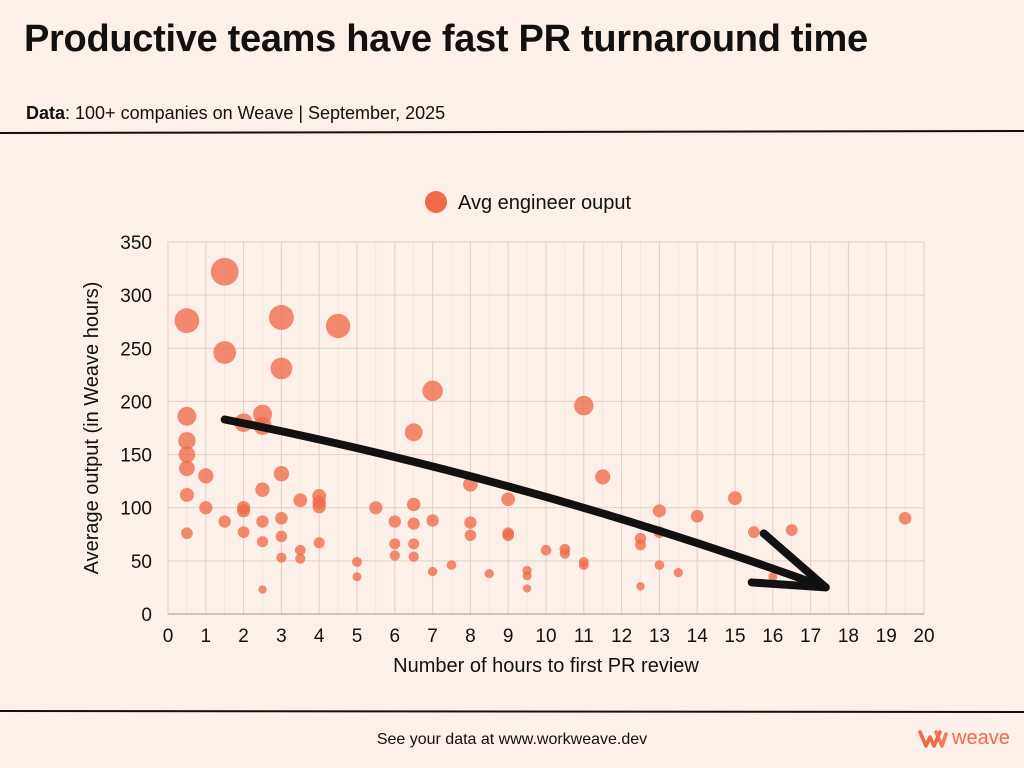  Describe the element at coordinates (206, 636) in the screenshot. I see `x-tick-label: 1` at that location.